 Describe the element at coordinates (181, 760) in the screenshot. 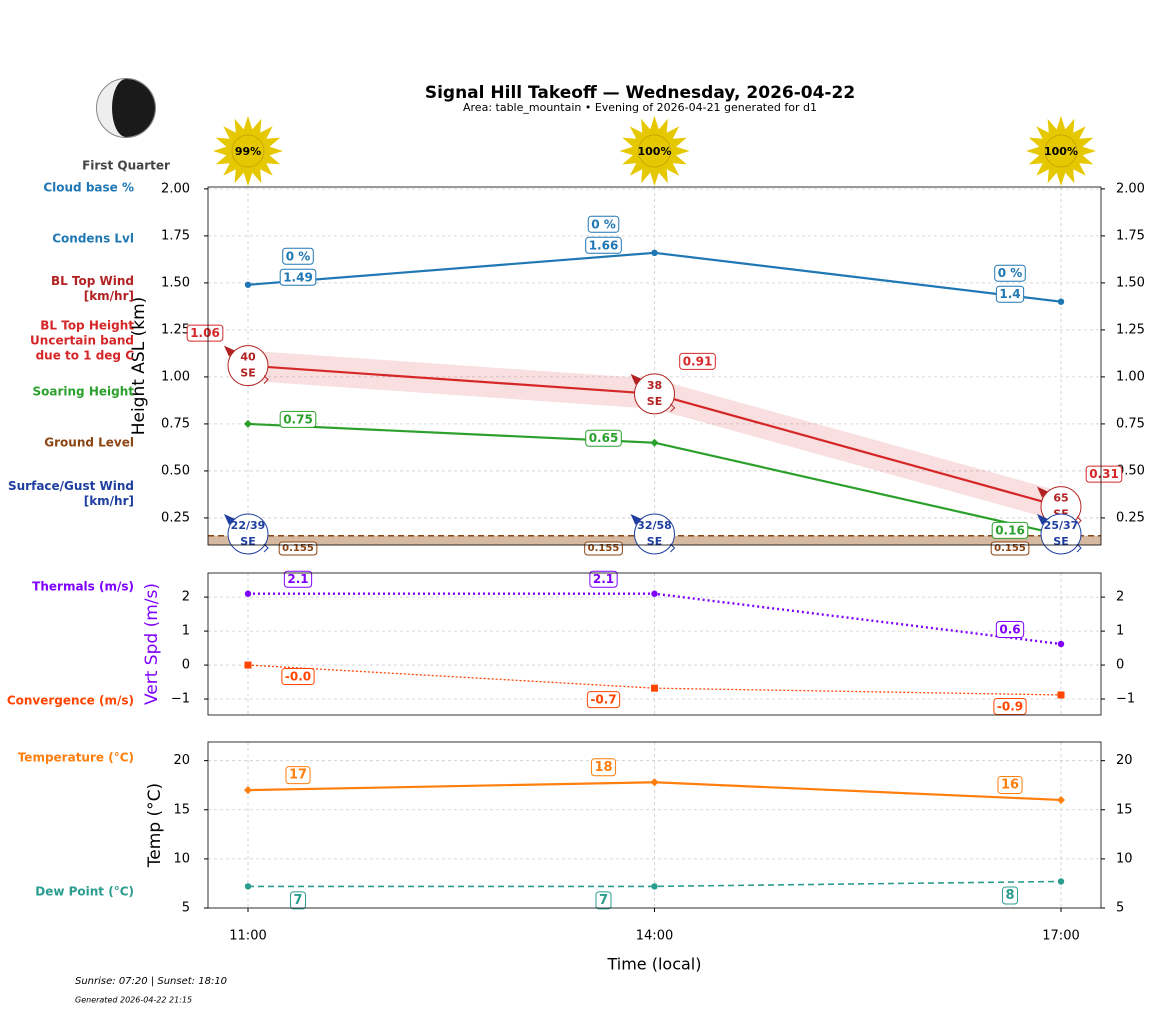

I see `y-tick-label: 20` at that location.